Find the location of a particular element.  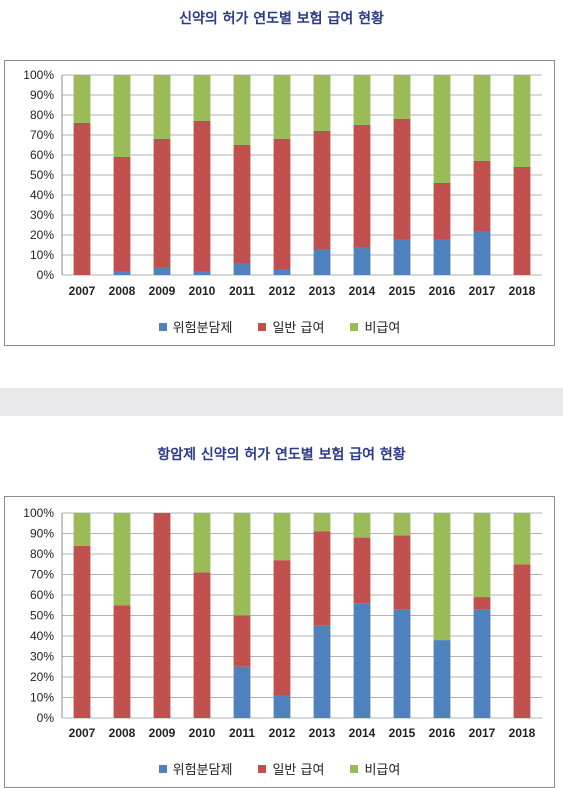

chart-title: 신약의 허가 연도별 보험 급여 현황 is located at coordinates (281, 19).